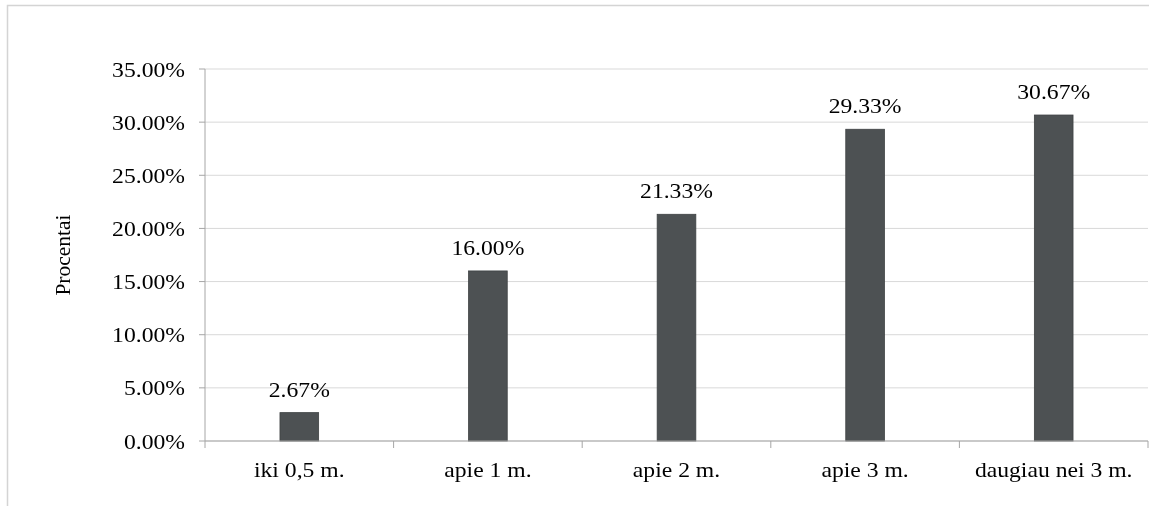 Image resolution: width=1149 pixels, height=506 pixels. Describe the element at coordinates (677, 191) in the screenshot. I see `data-label: 21.33%` at that location.